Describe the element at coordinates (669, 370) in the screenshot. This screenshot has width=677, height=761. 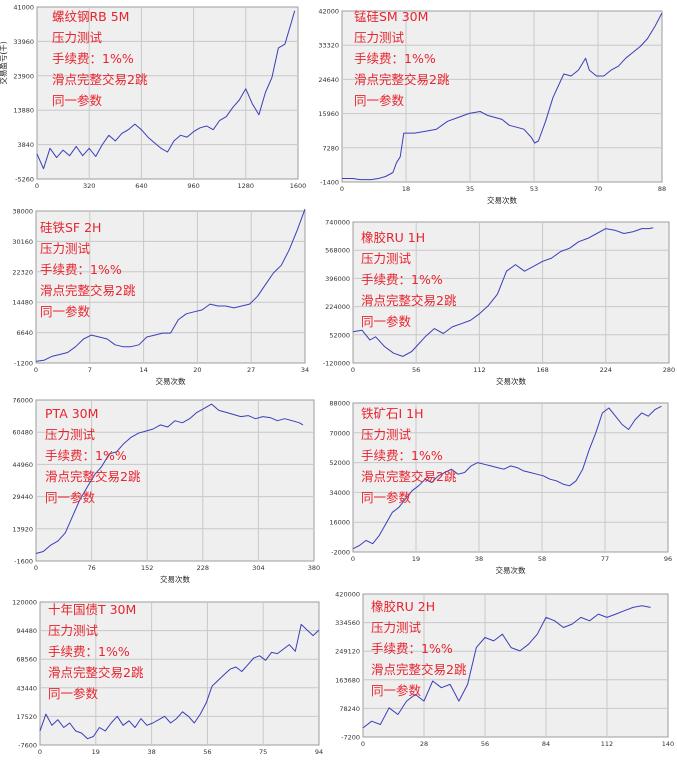
I see `x-tick-label: 280` at that location.